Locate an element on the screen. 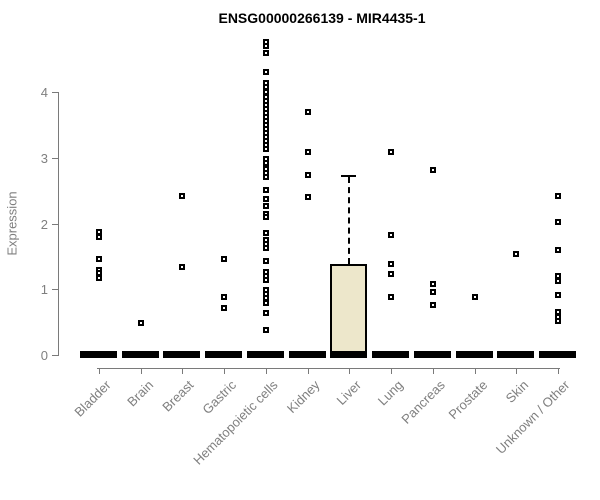  category-label: Brain is located at coordinates (139, 393).